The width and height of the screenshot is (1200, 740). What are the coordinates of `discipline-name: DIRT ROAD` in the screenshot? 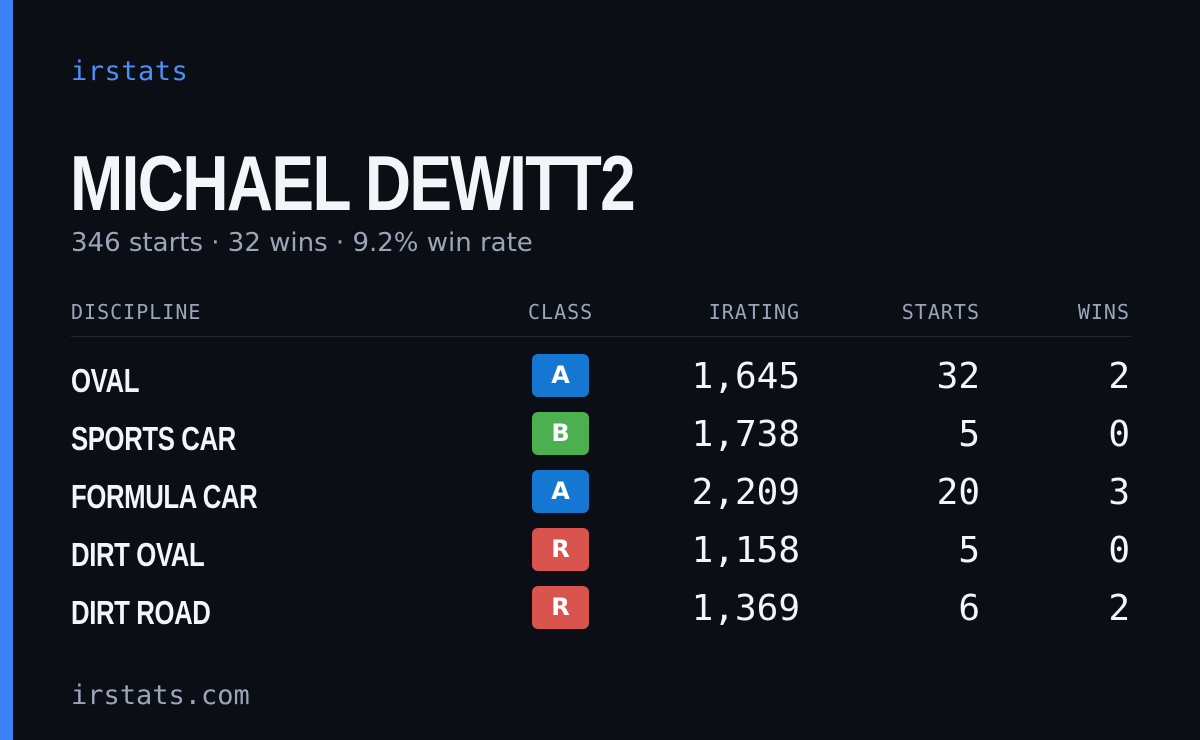 It's located at (141, 612).